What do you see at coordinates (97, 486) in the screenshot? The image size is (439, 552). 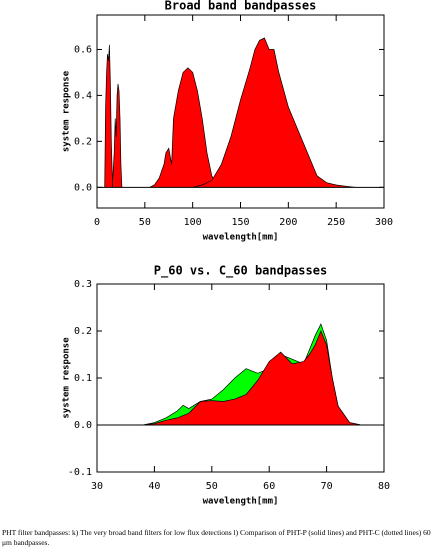 I see `x-tick-label: 30` at bounding box center [97, 486].